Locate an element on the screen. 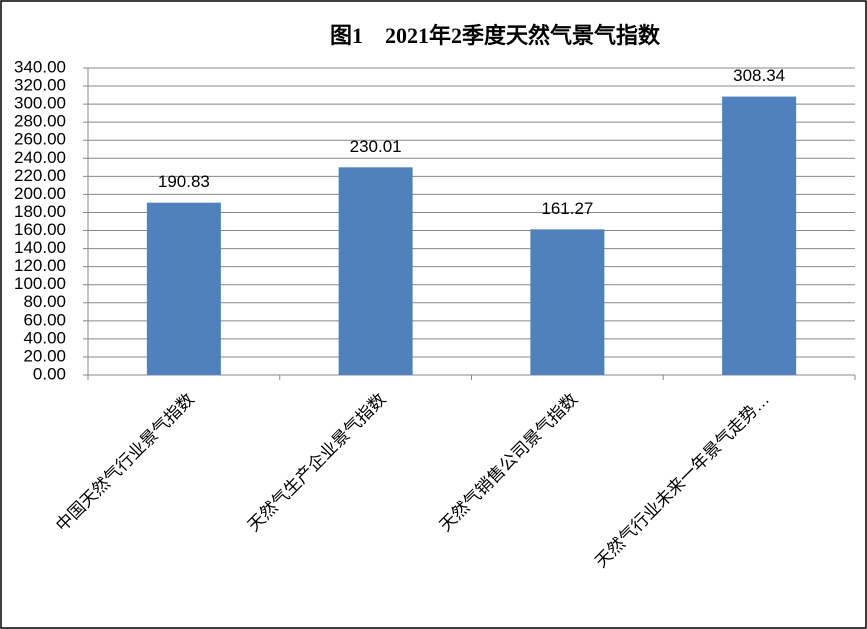 The height and width of the screenshot is (629, 867). data-label: 161.27 is located at coordinates (567, 208).